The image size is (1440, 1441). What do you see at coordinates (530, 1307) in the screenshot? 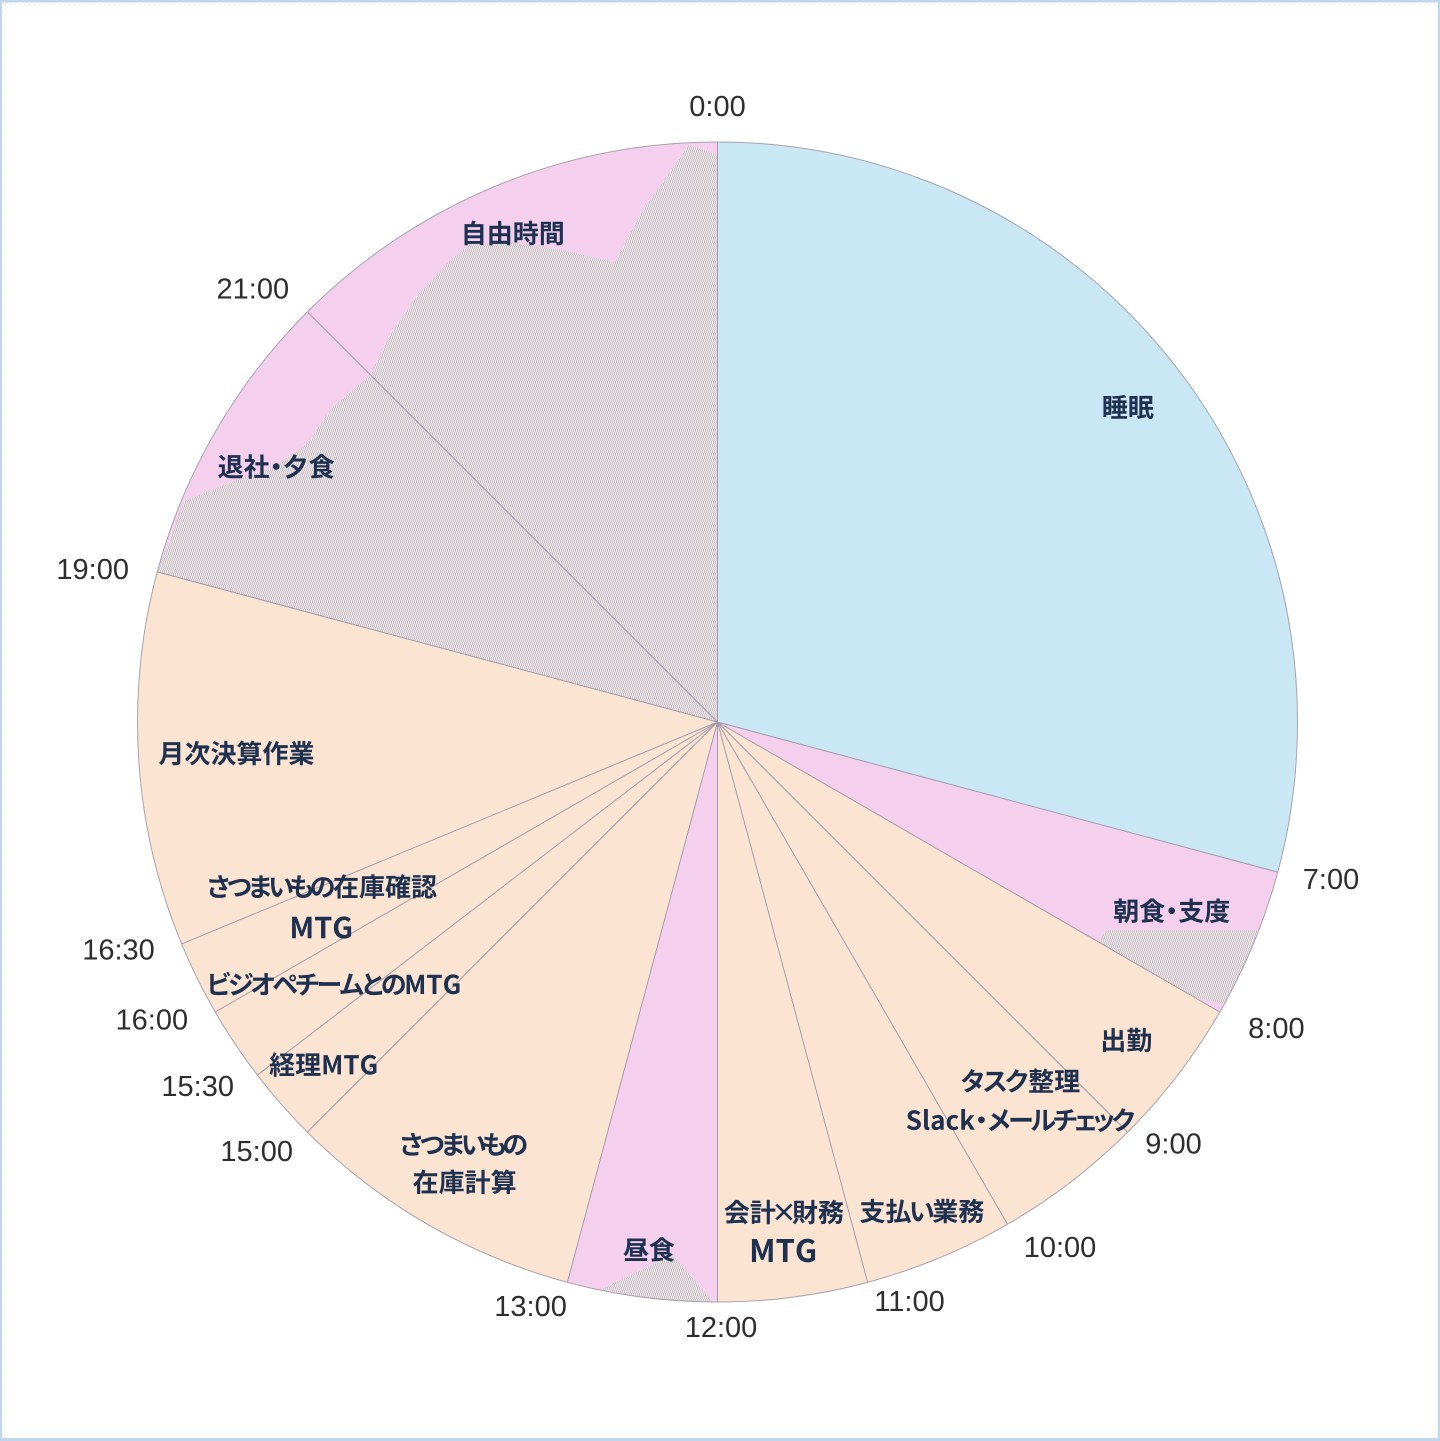
I see `svg-text: 13:00` at bounding box center [530, 1307].